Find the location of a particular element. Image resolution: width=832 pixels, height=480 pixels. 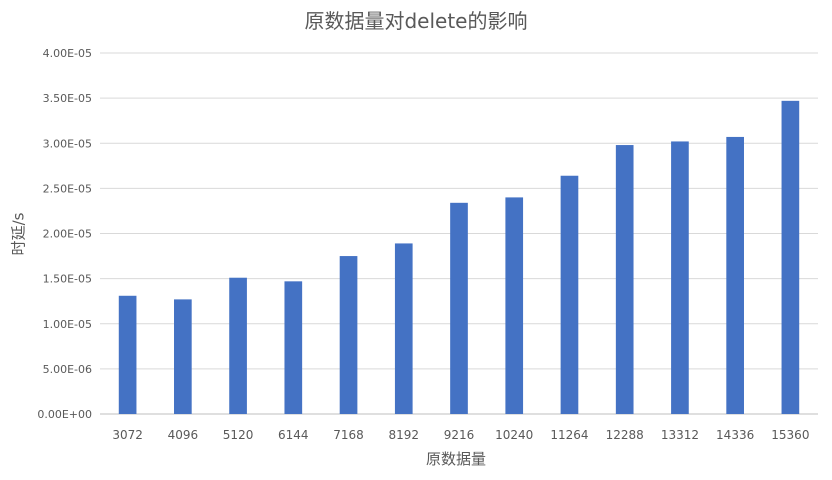

x-tick-label: 13312 is located at coordinates (680, 435).